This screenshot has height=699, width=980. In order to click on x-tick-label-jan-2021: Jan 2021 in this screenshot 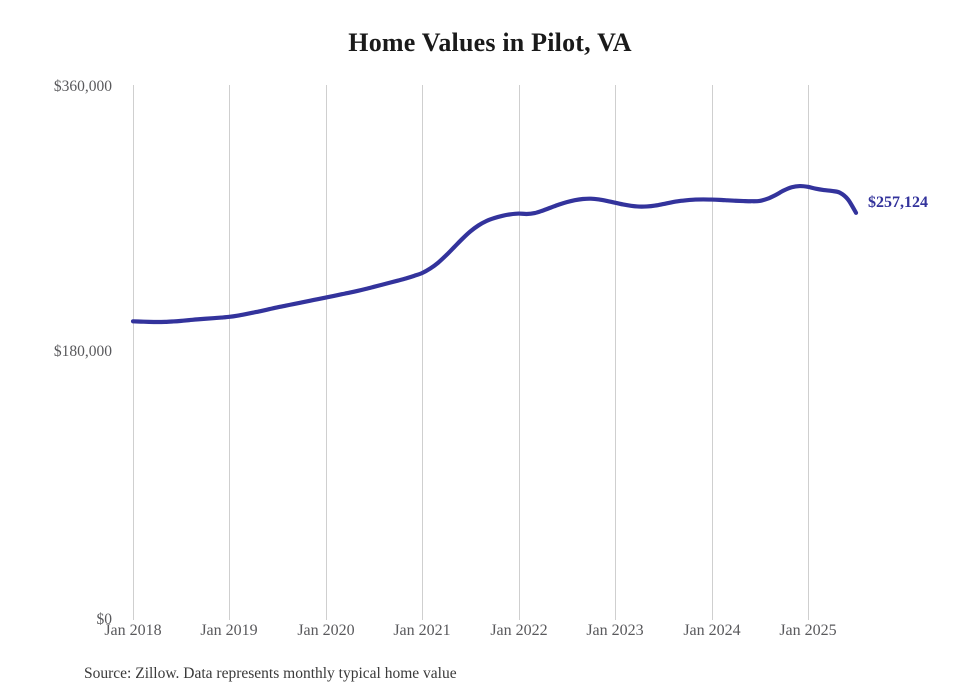, I will do `click(422, 630)`.